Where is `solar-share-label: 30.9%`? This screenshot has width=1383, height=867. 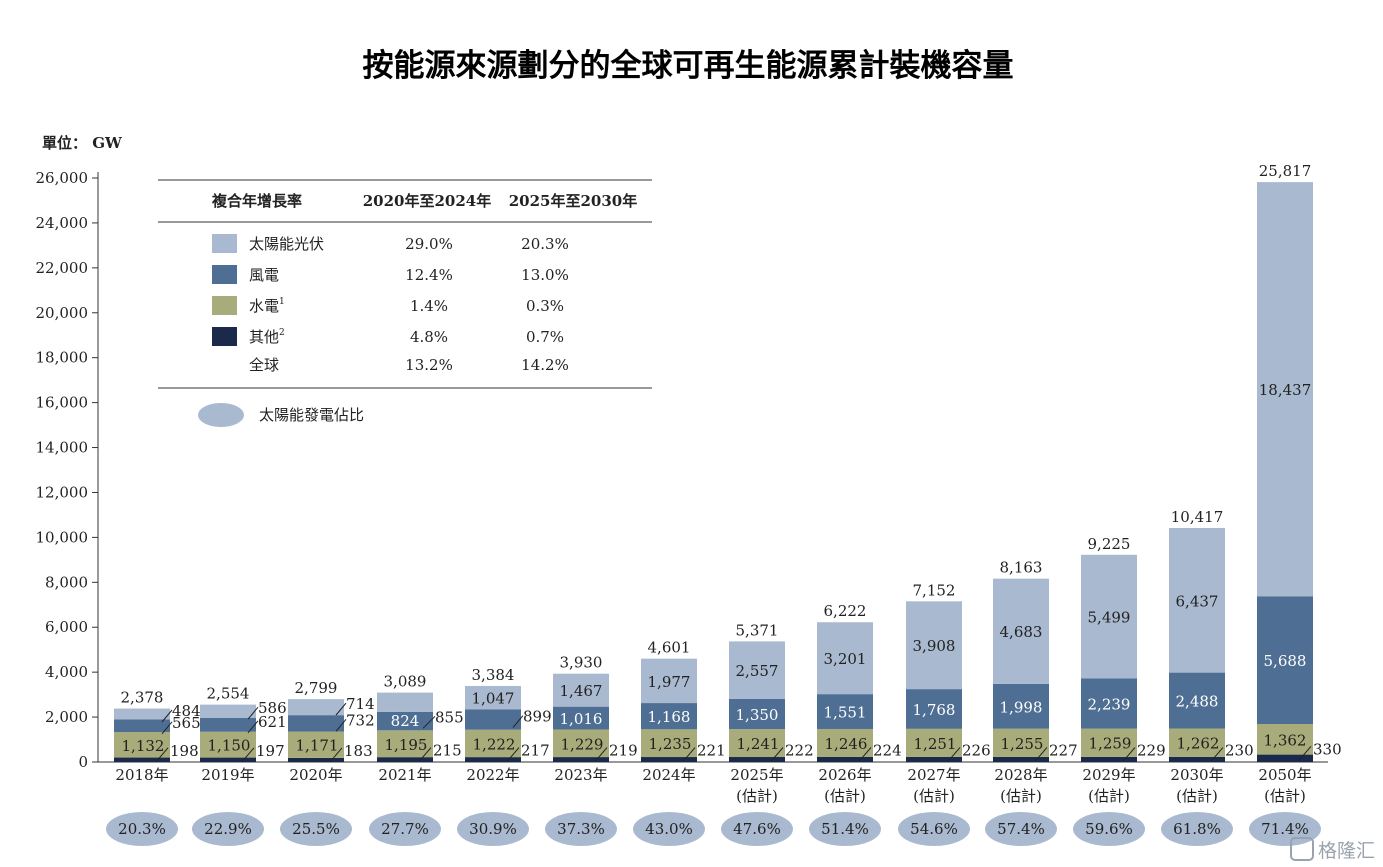
solar-share-label: 30.9% is located at coordinates (493, 829).